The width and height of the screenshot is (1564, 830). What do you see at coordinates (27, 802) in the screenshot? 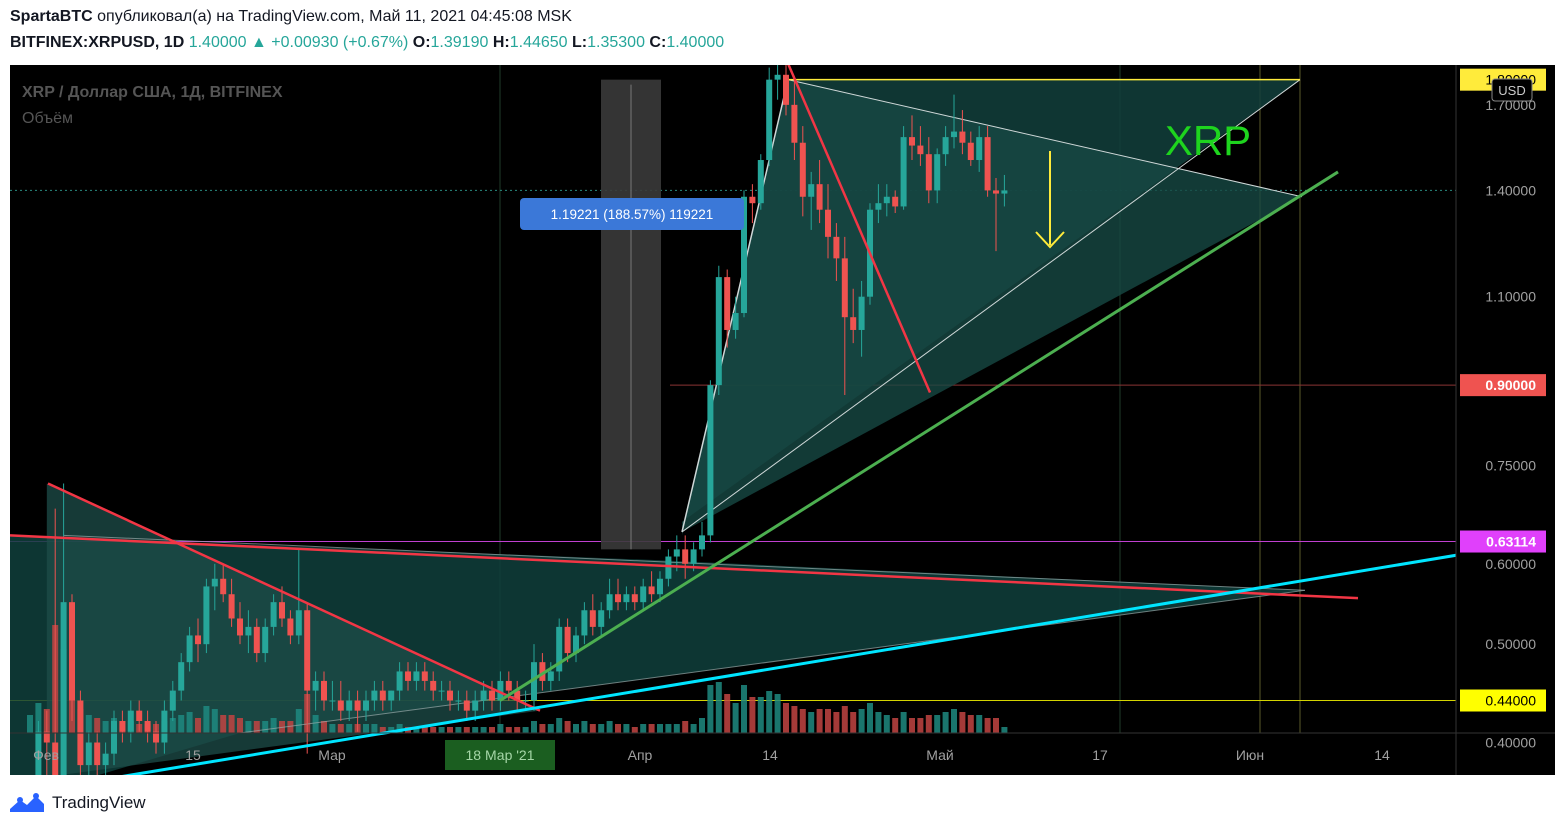
I see `tradingview-logo-icon` at bounding box center [27, 802].